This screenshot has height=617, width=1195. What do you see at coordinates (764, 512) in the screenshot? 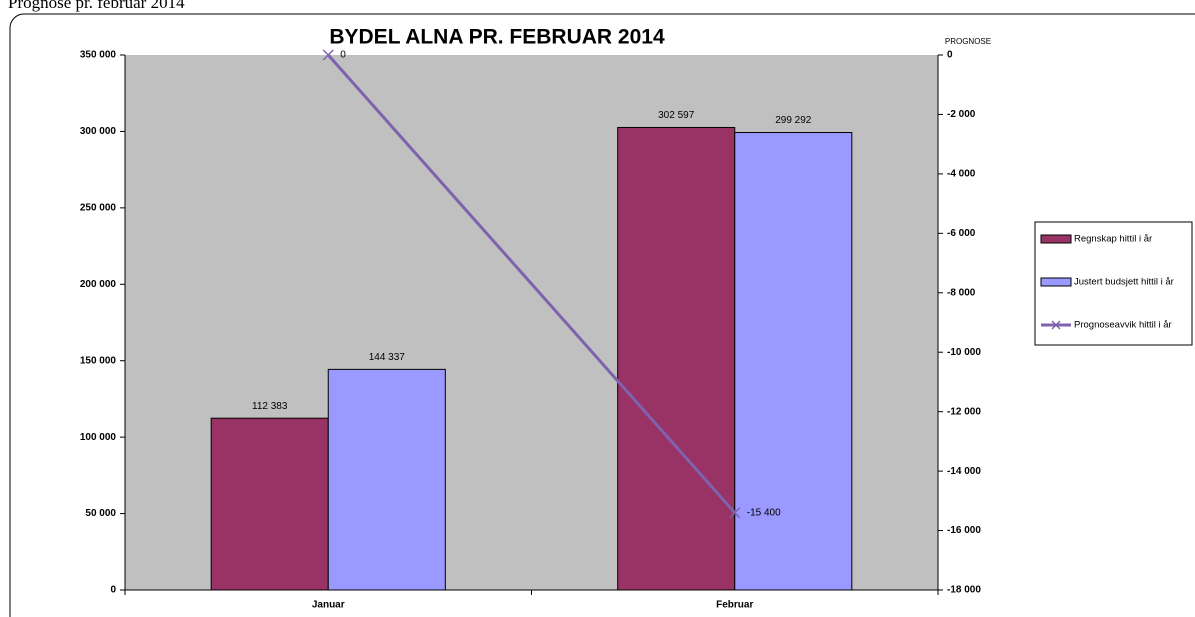
I see `data-label: -15 400` at bounding box center [764, 512].